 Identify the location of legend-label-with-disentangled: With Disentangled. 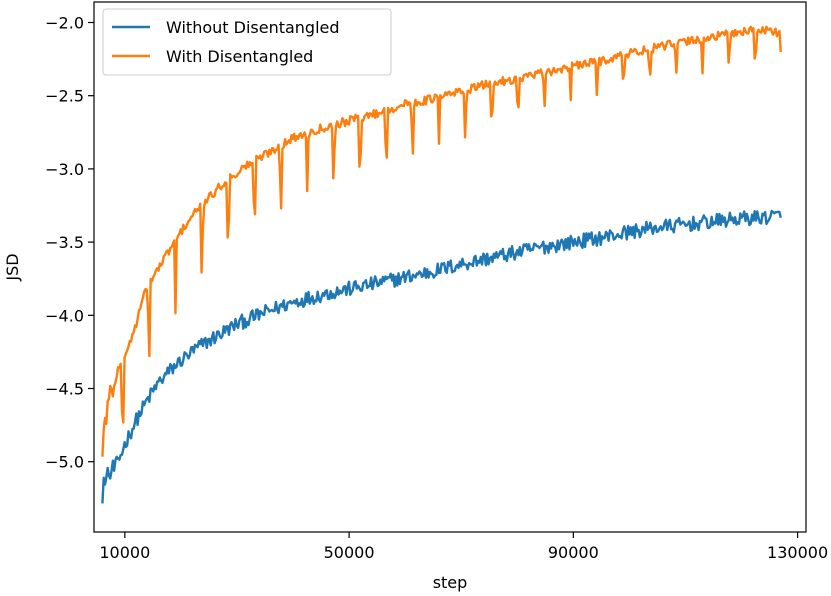
(239, 56).